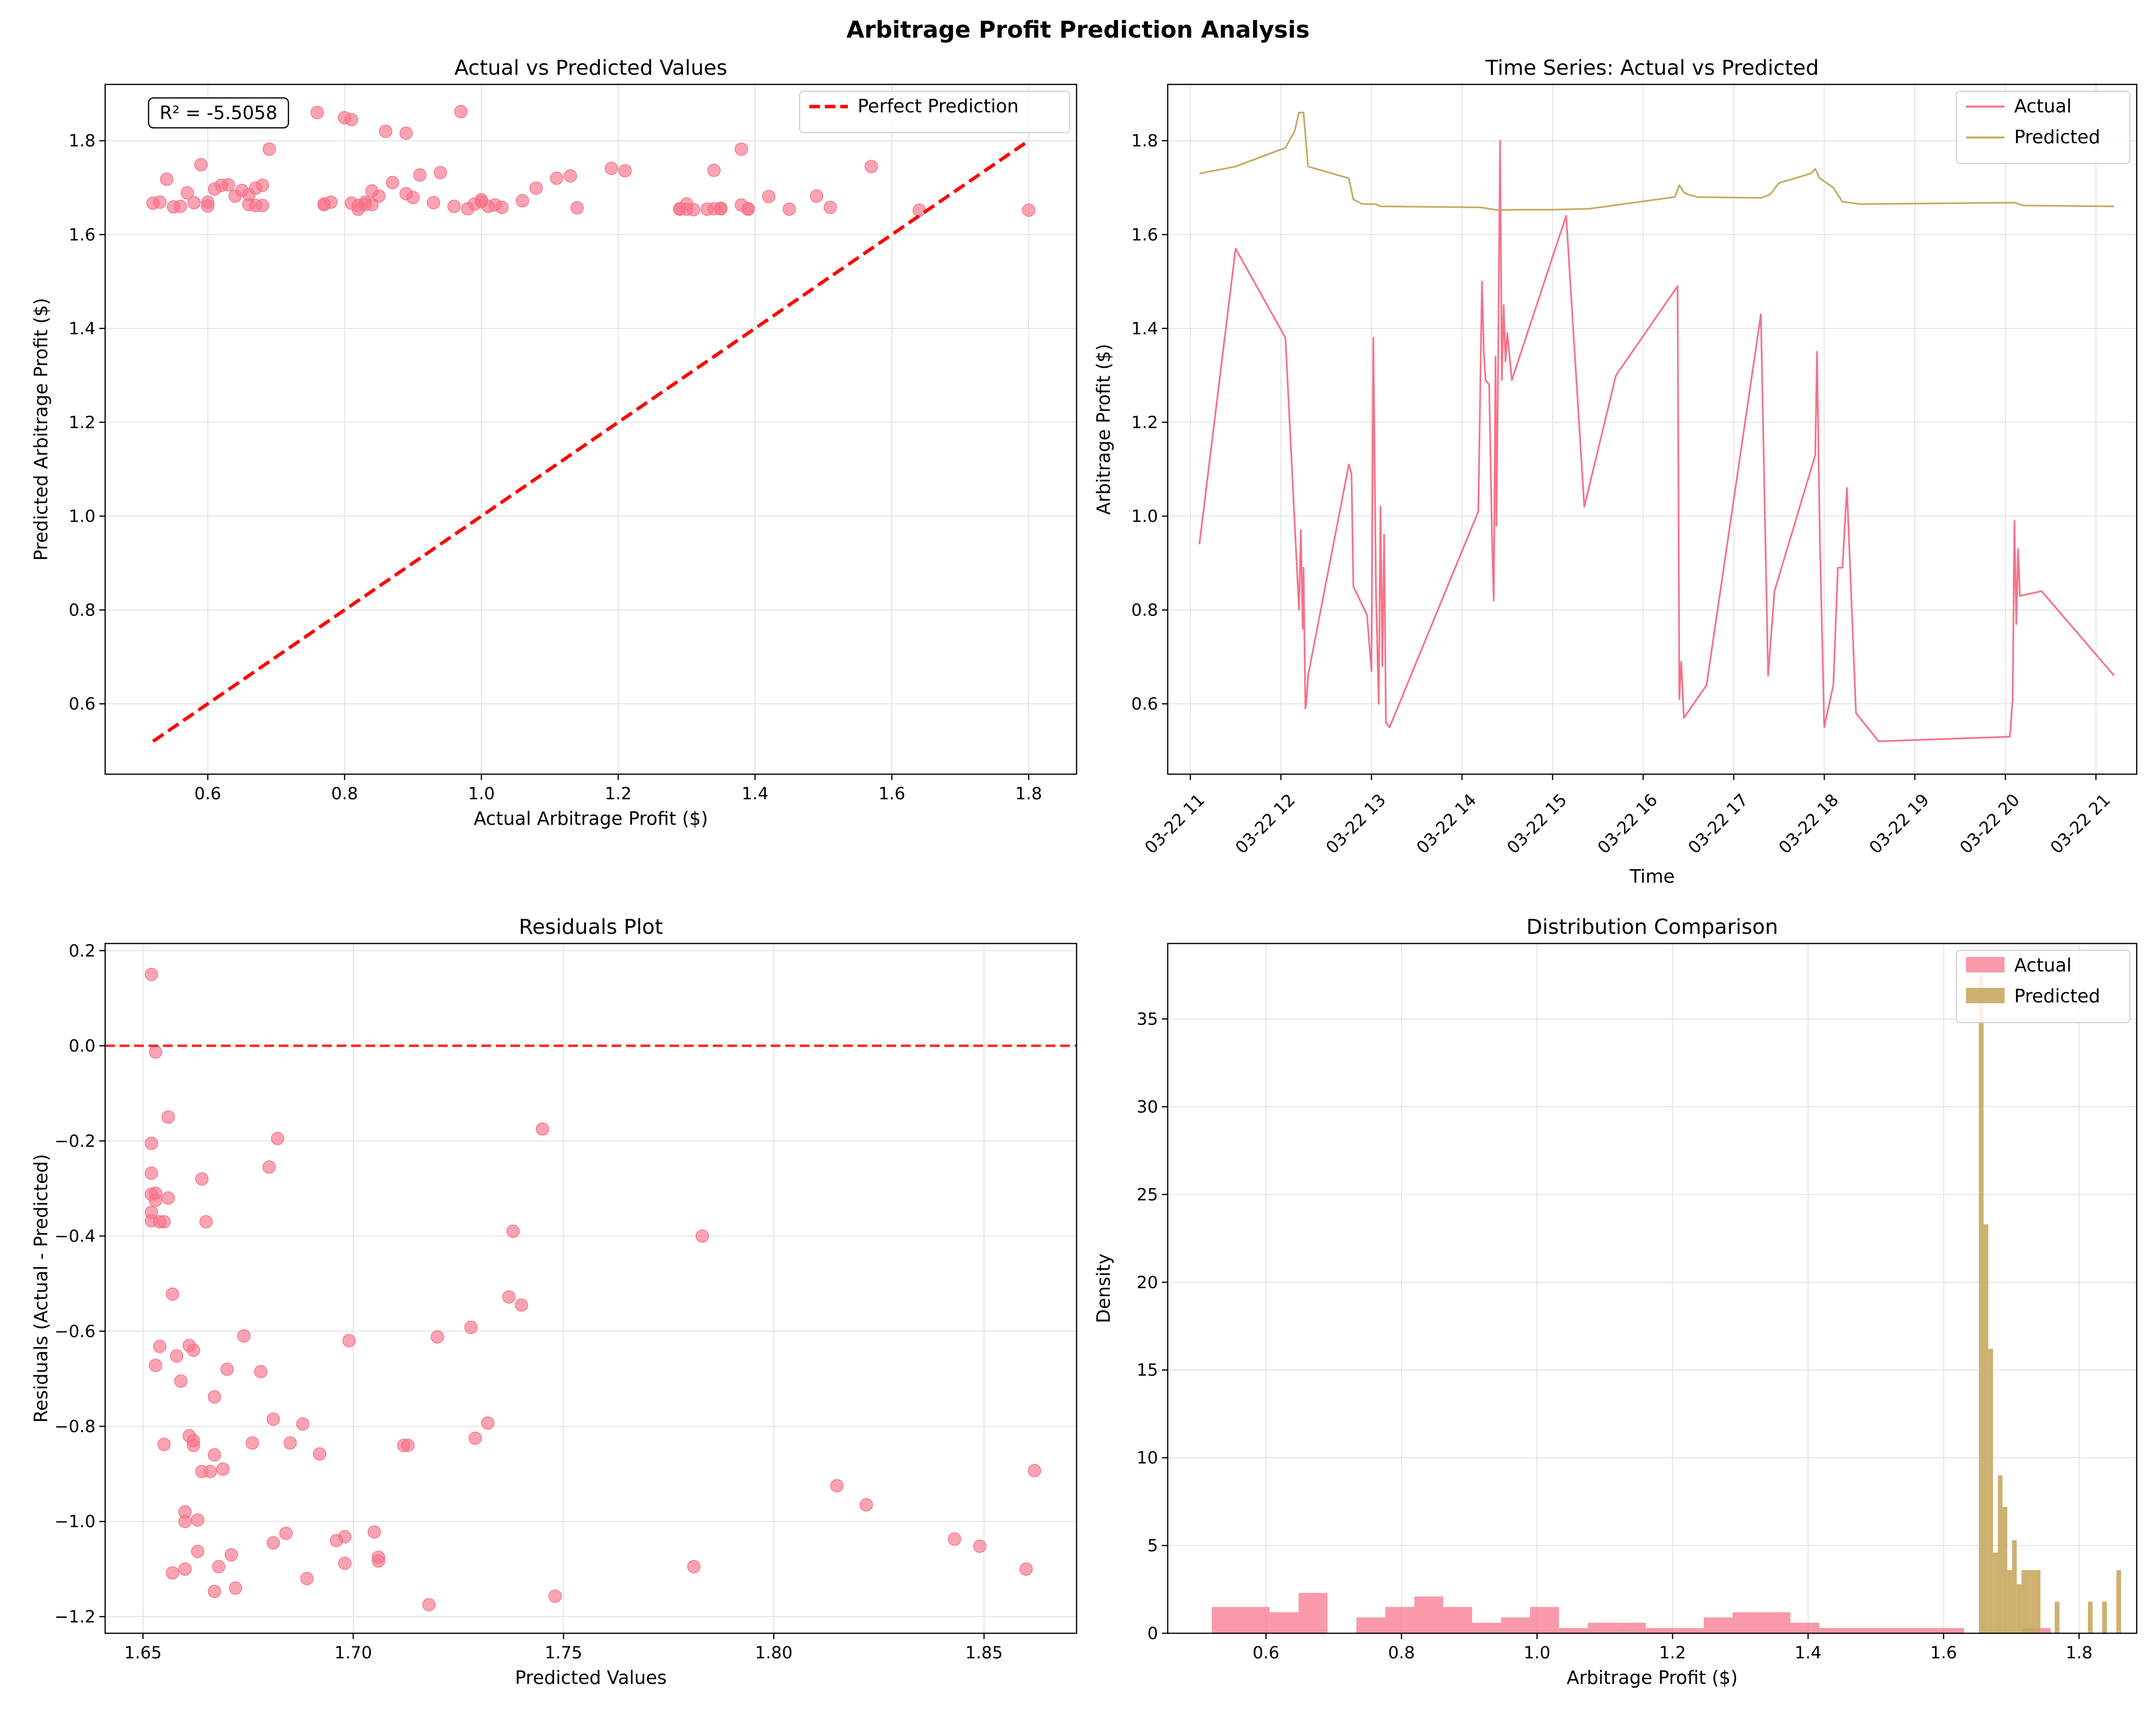 The width and height of the screenshot is (2156, 1709). I want to click on perfect-prediction-line, so click(591, 441).